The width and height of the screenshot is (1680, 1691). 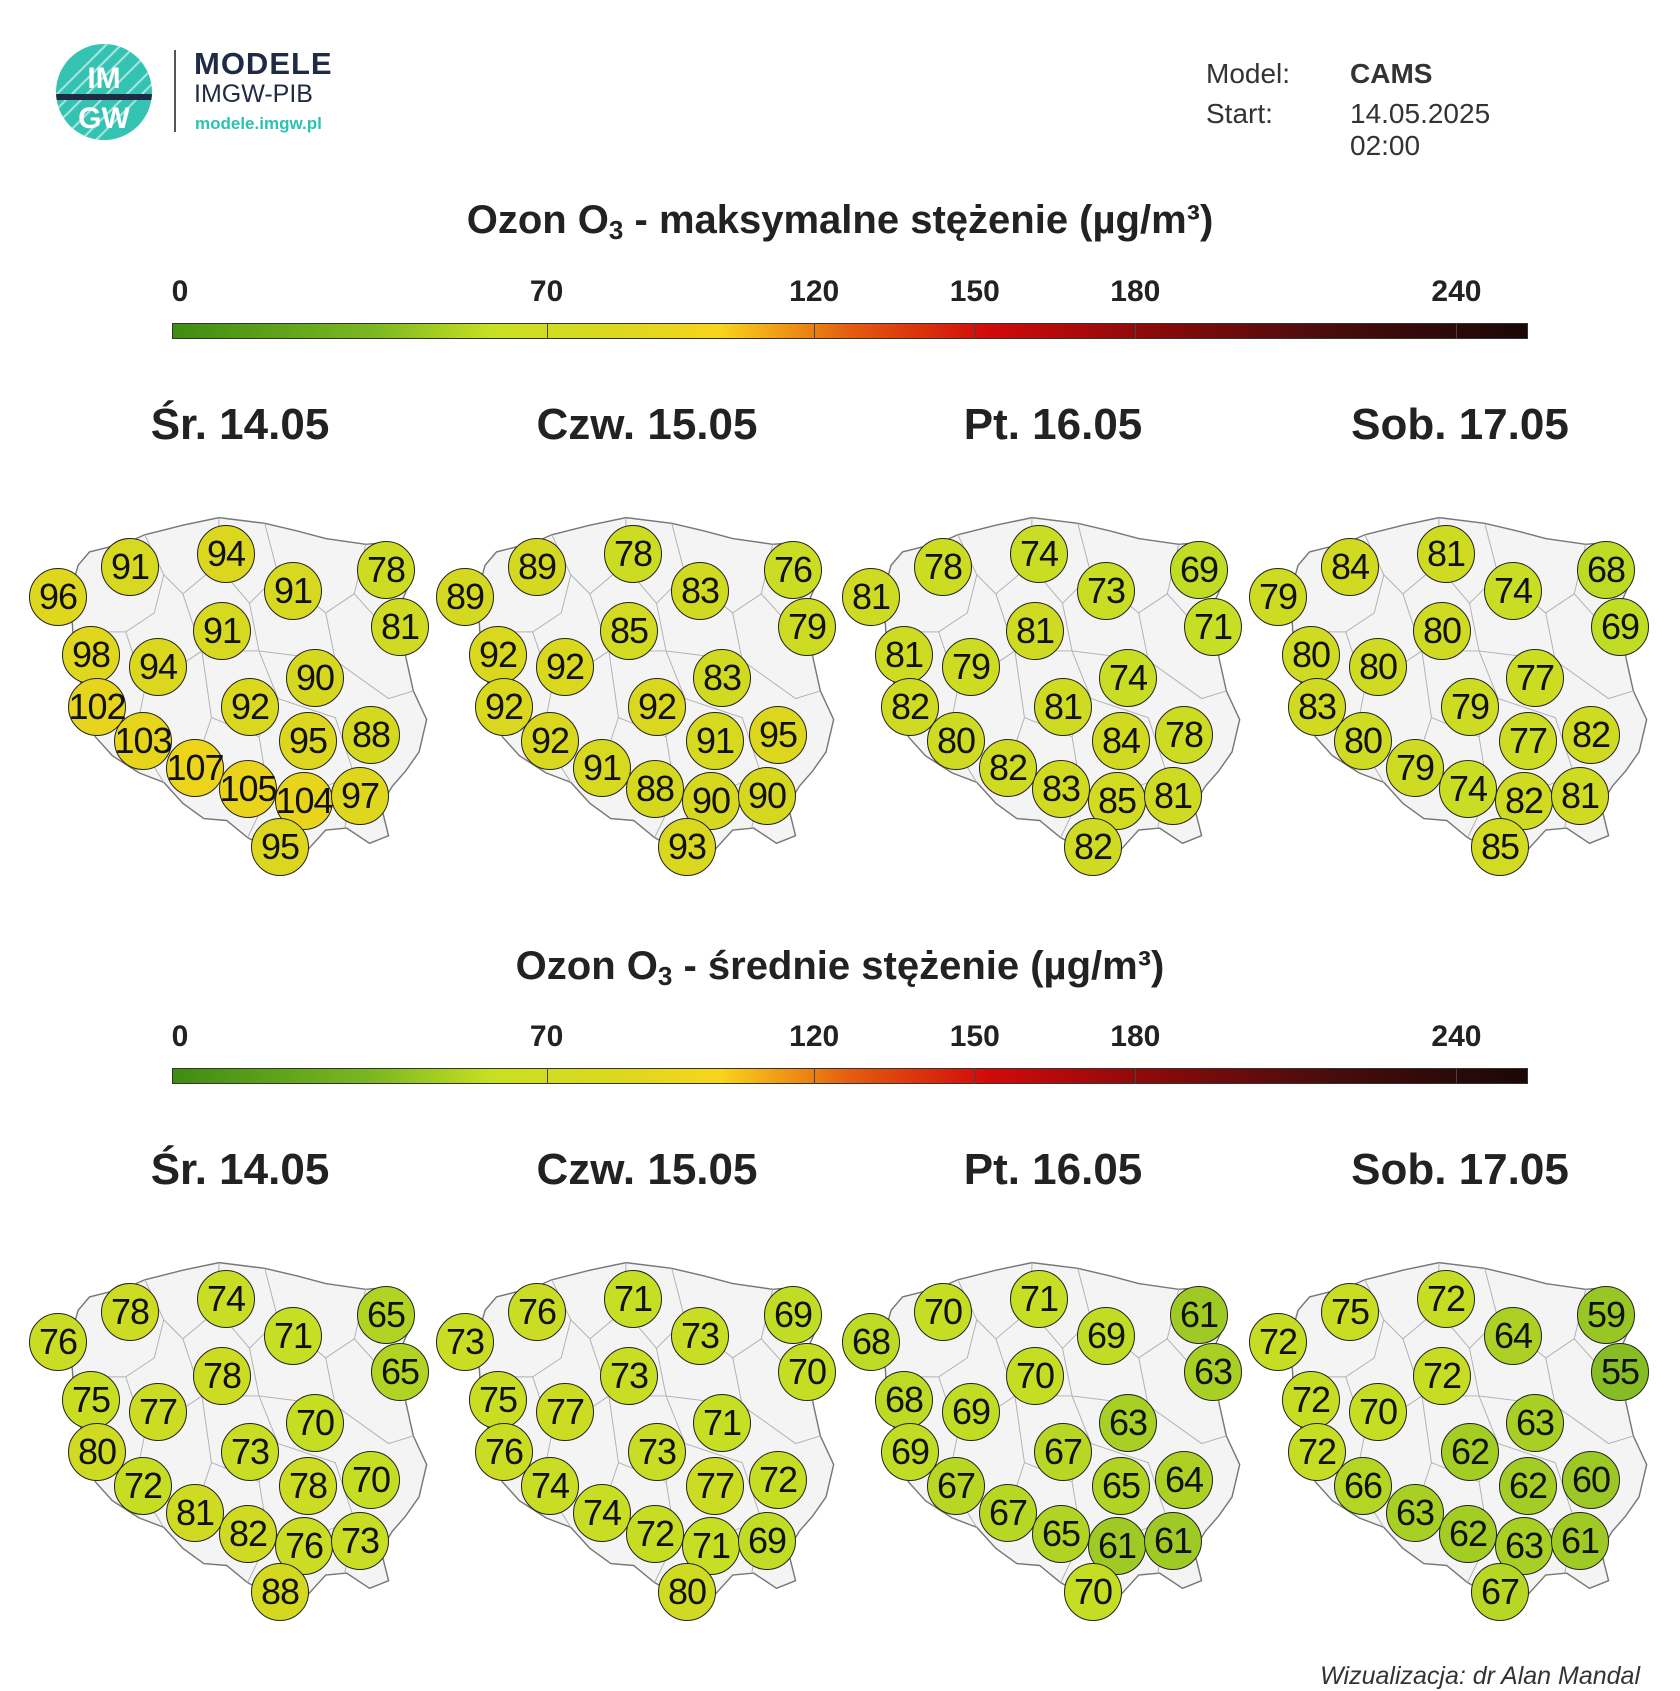 I want to click on color-scale-mean: 0 70 120 150 180 240, so click(x=849, y=1052).